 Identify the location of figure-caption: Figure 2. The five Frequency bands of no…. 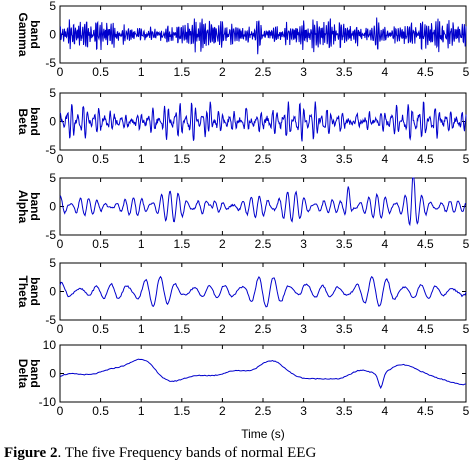
(239, 453).